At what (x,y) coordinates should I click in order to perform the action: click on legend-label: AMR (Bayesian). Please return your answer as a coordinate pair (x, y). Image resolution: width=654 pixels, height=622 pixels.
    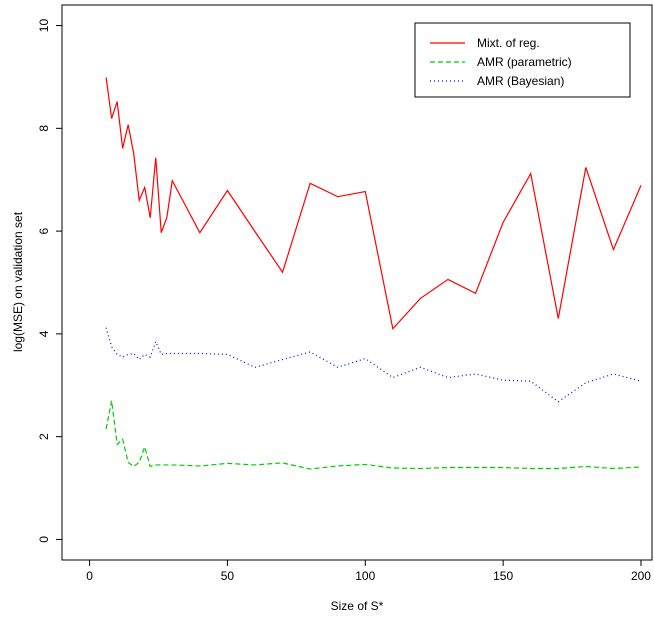
    Looking at the image, I should click on (520, 81).